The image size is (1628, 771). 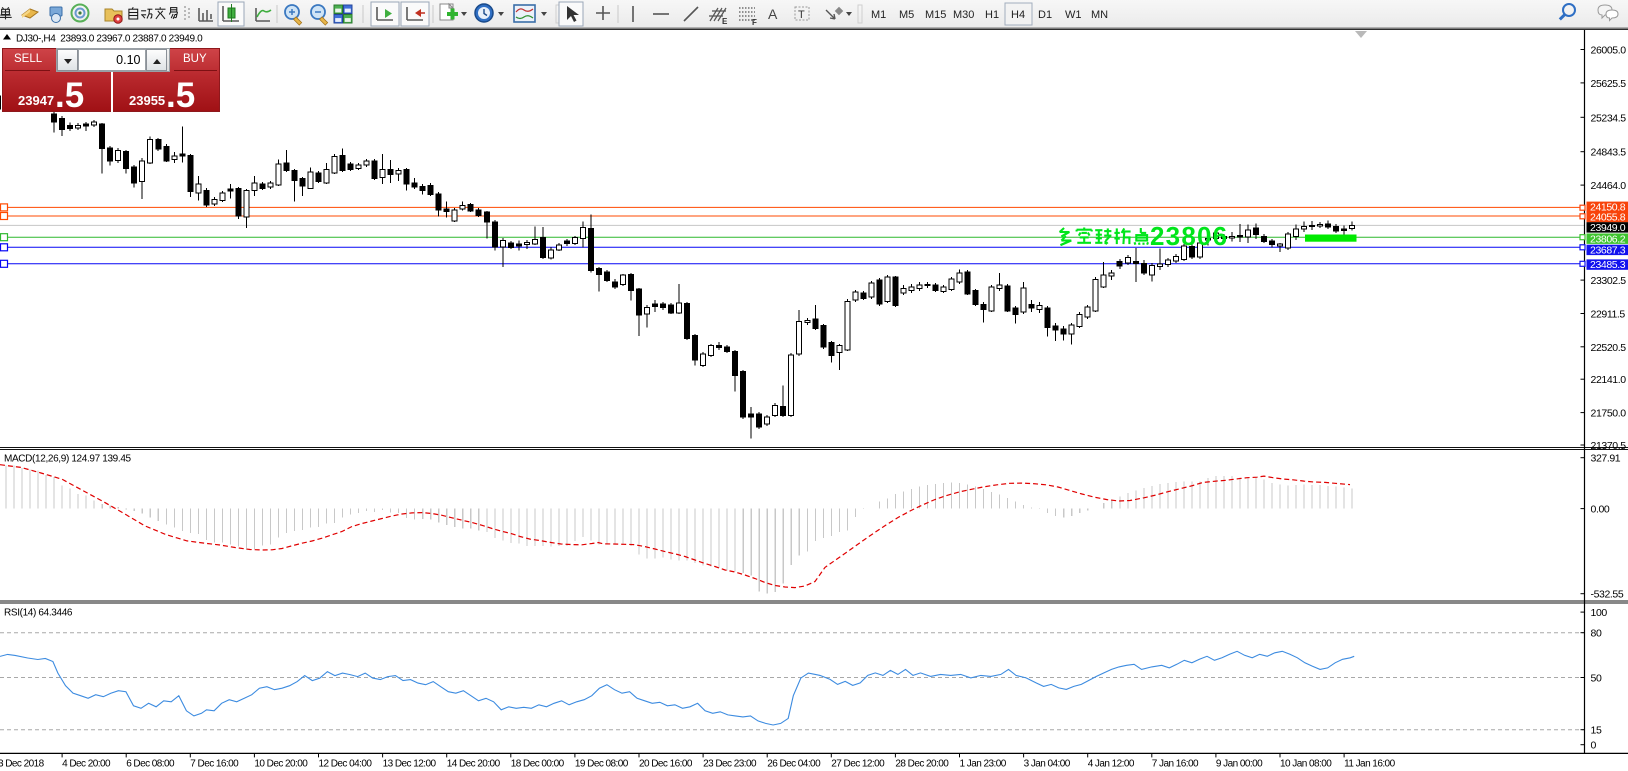 What do you see at coordinates (794, 764) in the screenshot?
I see `svg-text: 26 Dec 04:00` at bounding box center [794, 764].